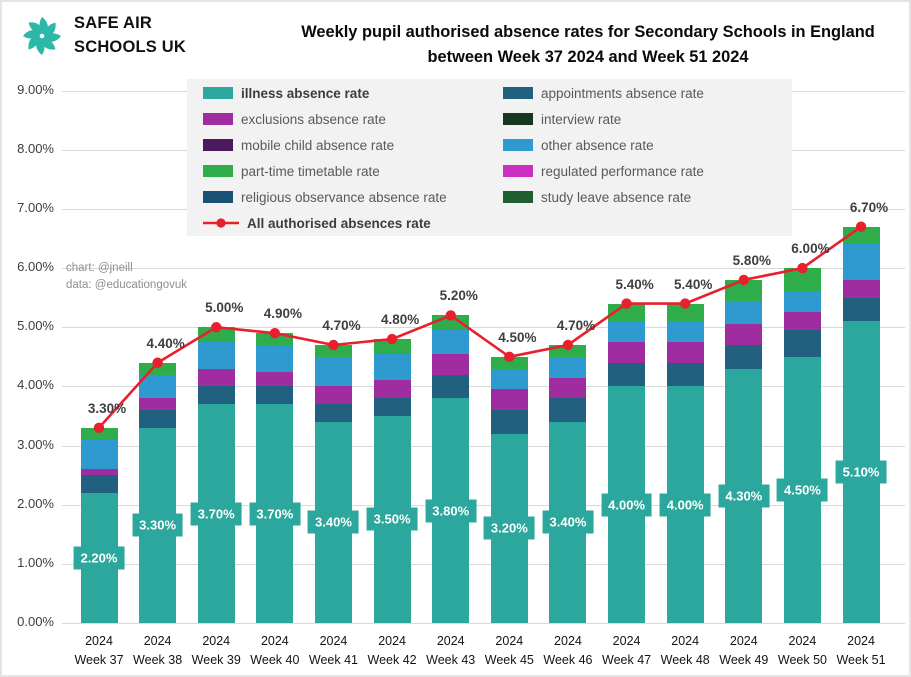  I want to click on illness-rate-label: 4.00%, so click(685, 505).